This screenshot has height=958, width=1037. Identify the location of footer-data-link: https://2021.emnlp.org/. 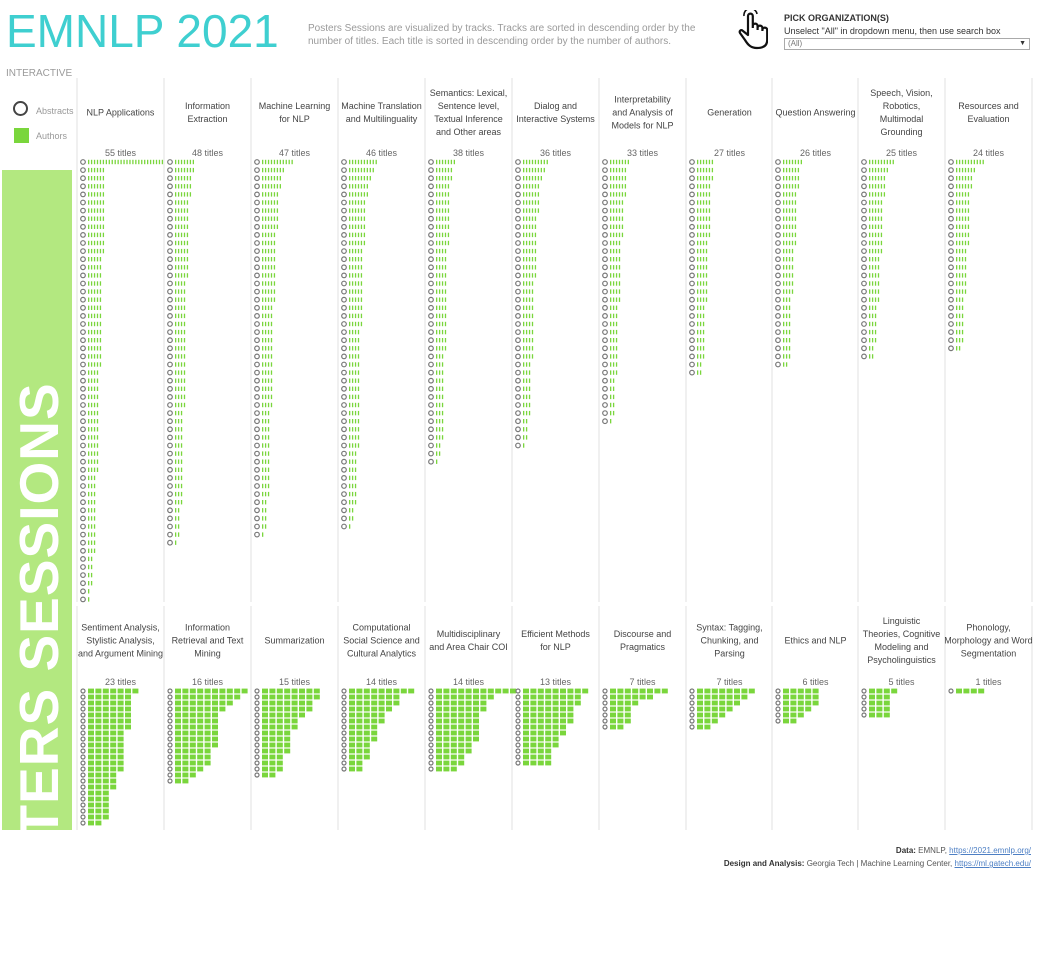
(990, 850).